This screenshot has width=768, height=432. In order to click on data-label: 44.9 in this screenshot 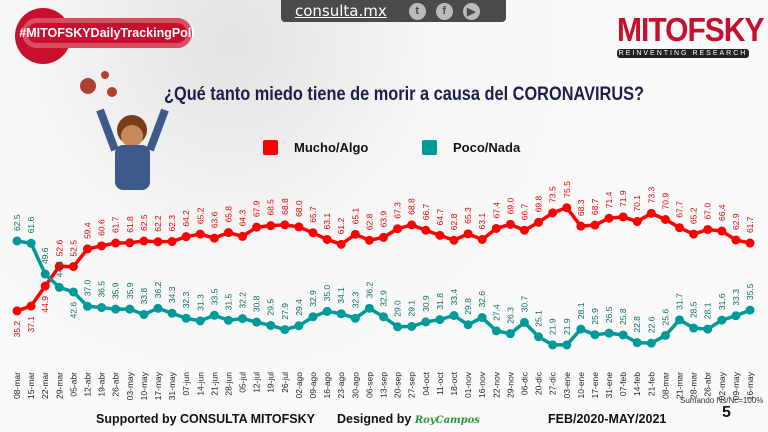, I will do `click(45, 304)`.